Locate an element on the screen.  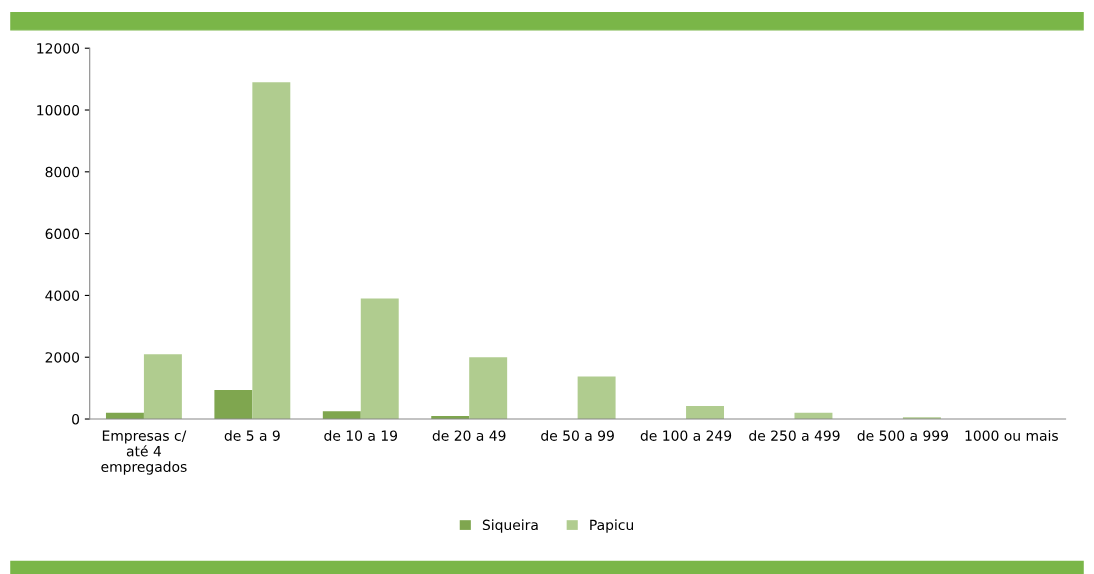
legend-label: Papicu is located at coordinates (611, 526).